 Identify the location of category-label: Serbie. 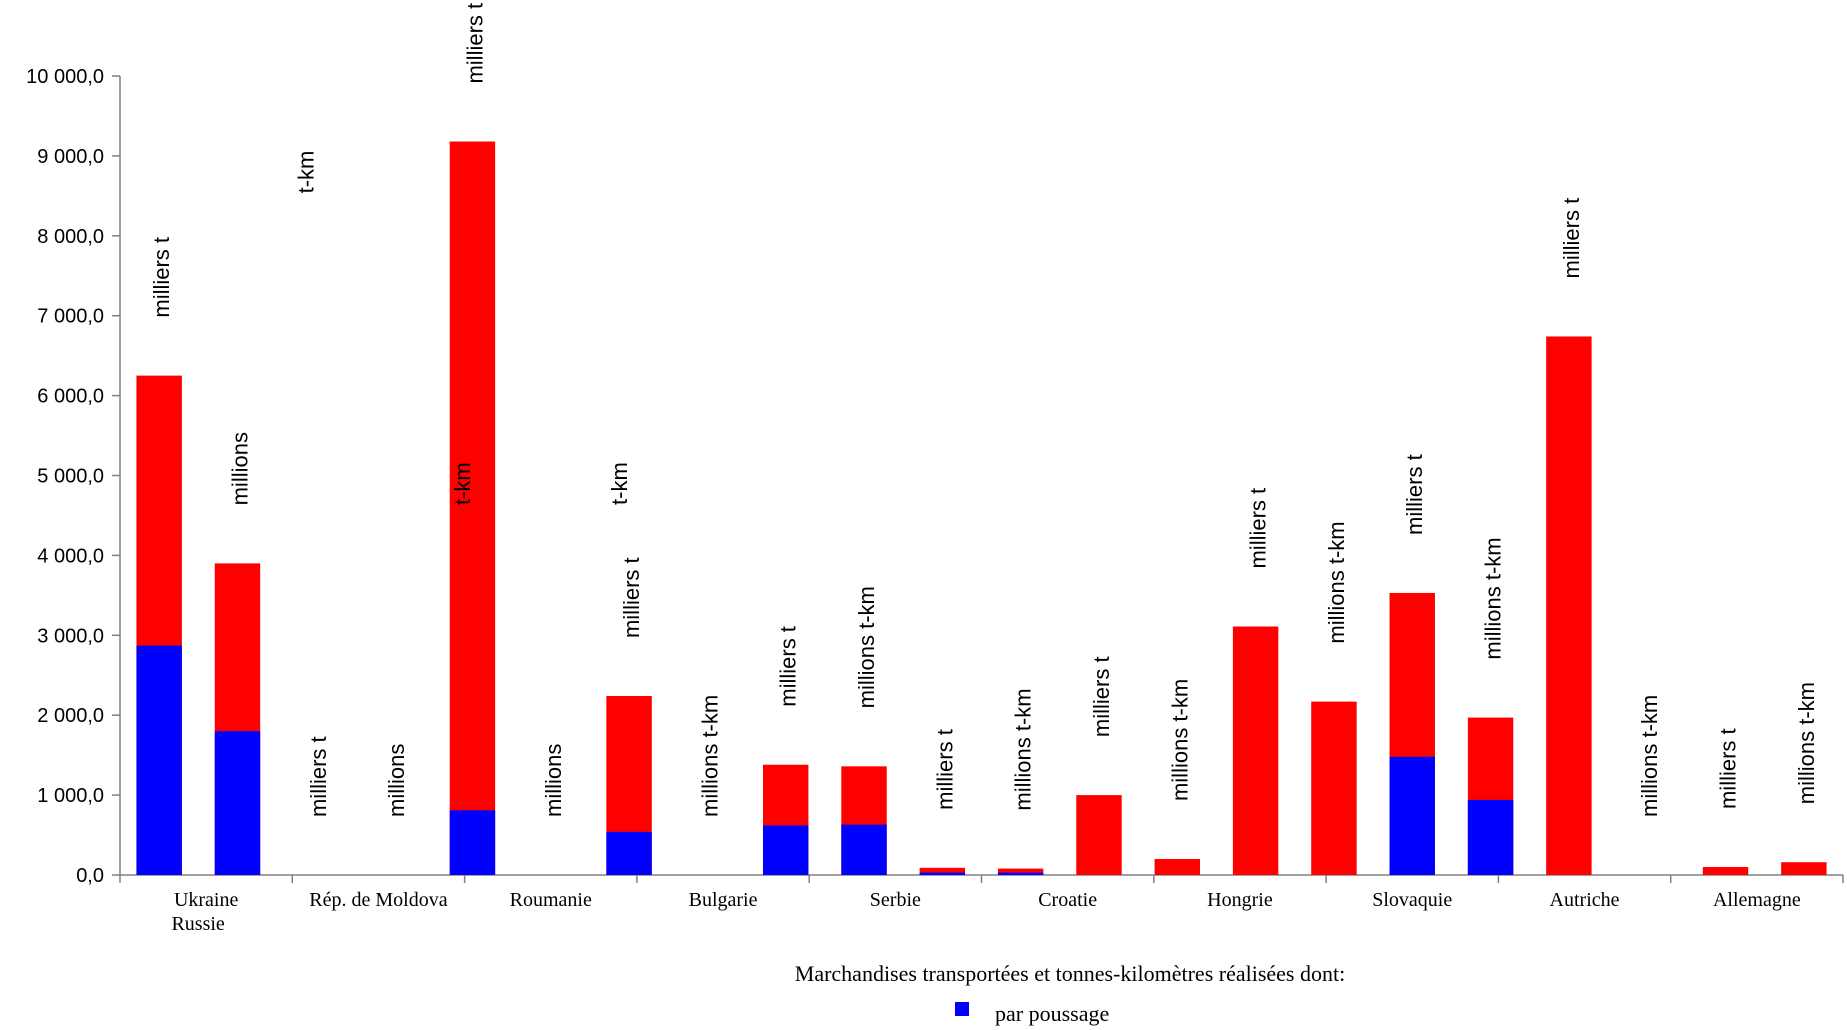
(895, 900).